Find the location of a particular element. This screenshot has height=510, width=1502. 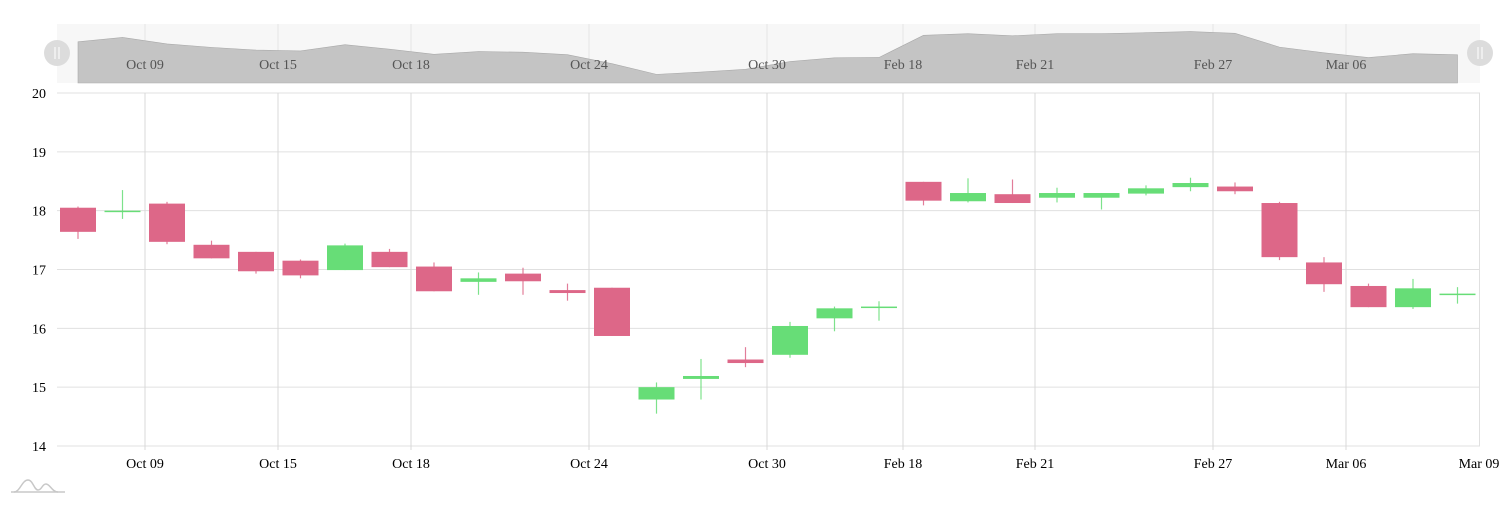

navigator-label: Oct 15 is located at coordinates (278, 65).